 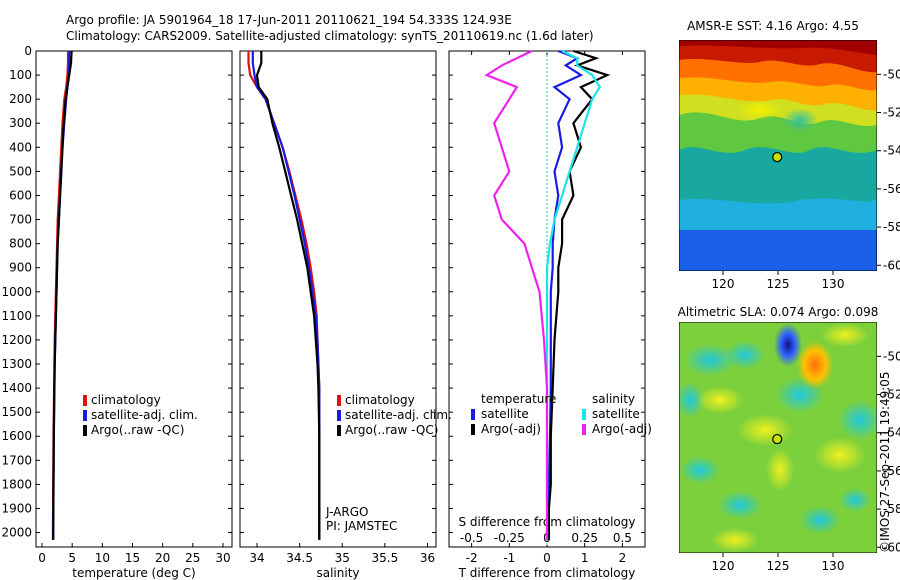 What do you see at coordinates (518, 399) in the screenshot?
I see `diff-legend-title: temperature` at bounding box center [518, 399].